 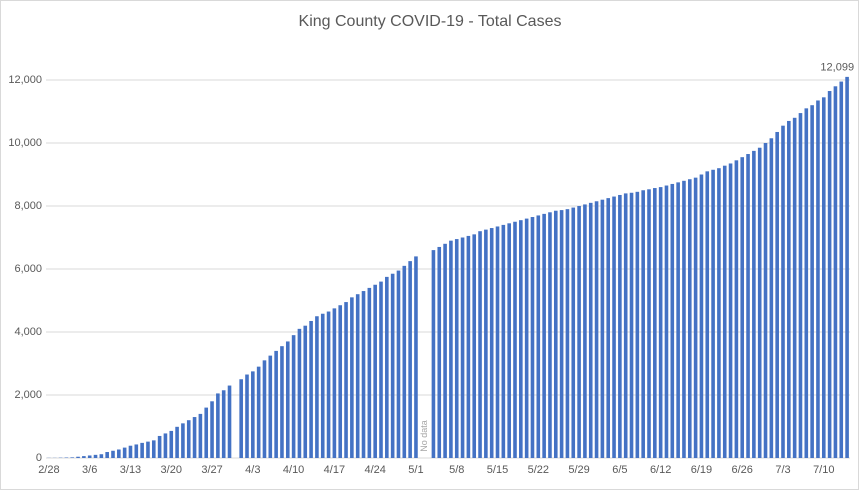 What do you see at coordinates (211, 470) in the screenshot?
I see `x-tick-label: 3/27` at bounding box center [211, 470].